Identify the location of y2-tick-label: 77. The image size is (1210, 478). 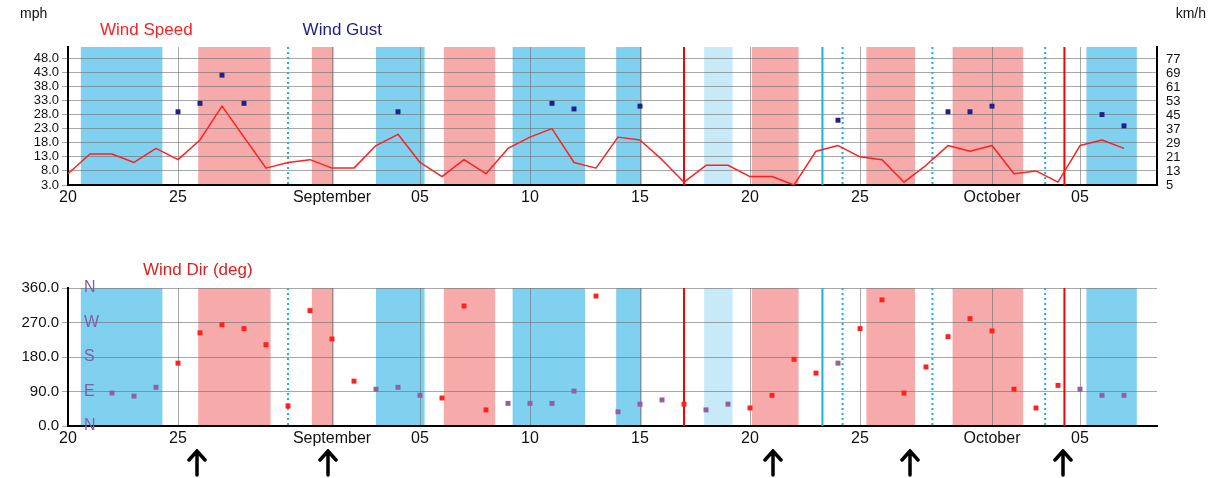
(1173, 58).